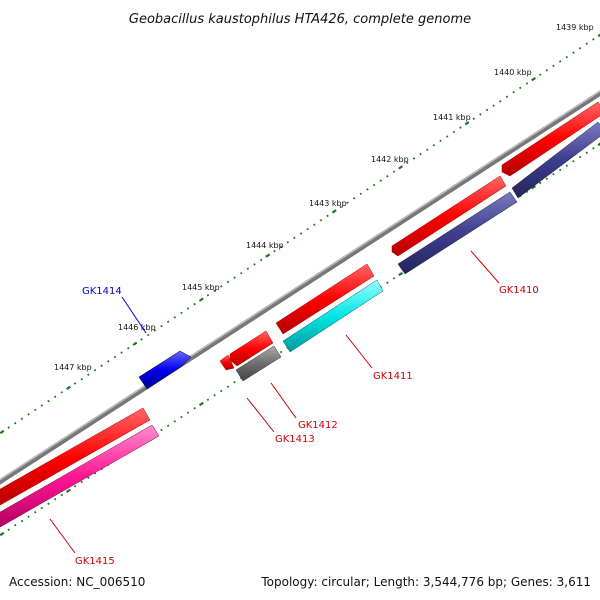 The image size is (600, 600). I want to click on gene-label-gk1412: GK1412, so click(318, 425).